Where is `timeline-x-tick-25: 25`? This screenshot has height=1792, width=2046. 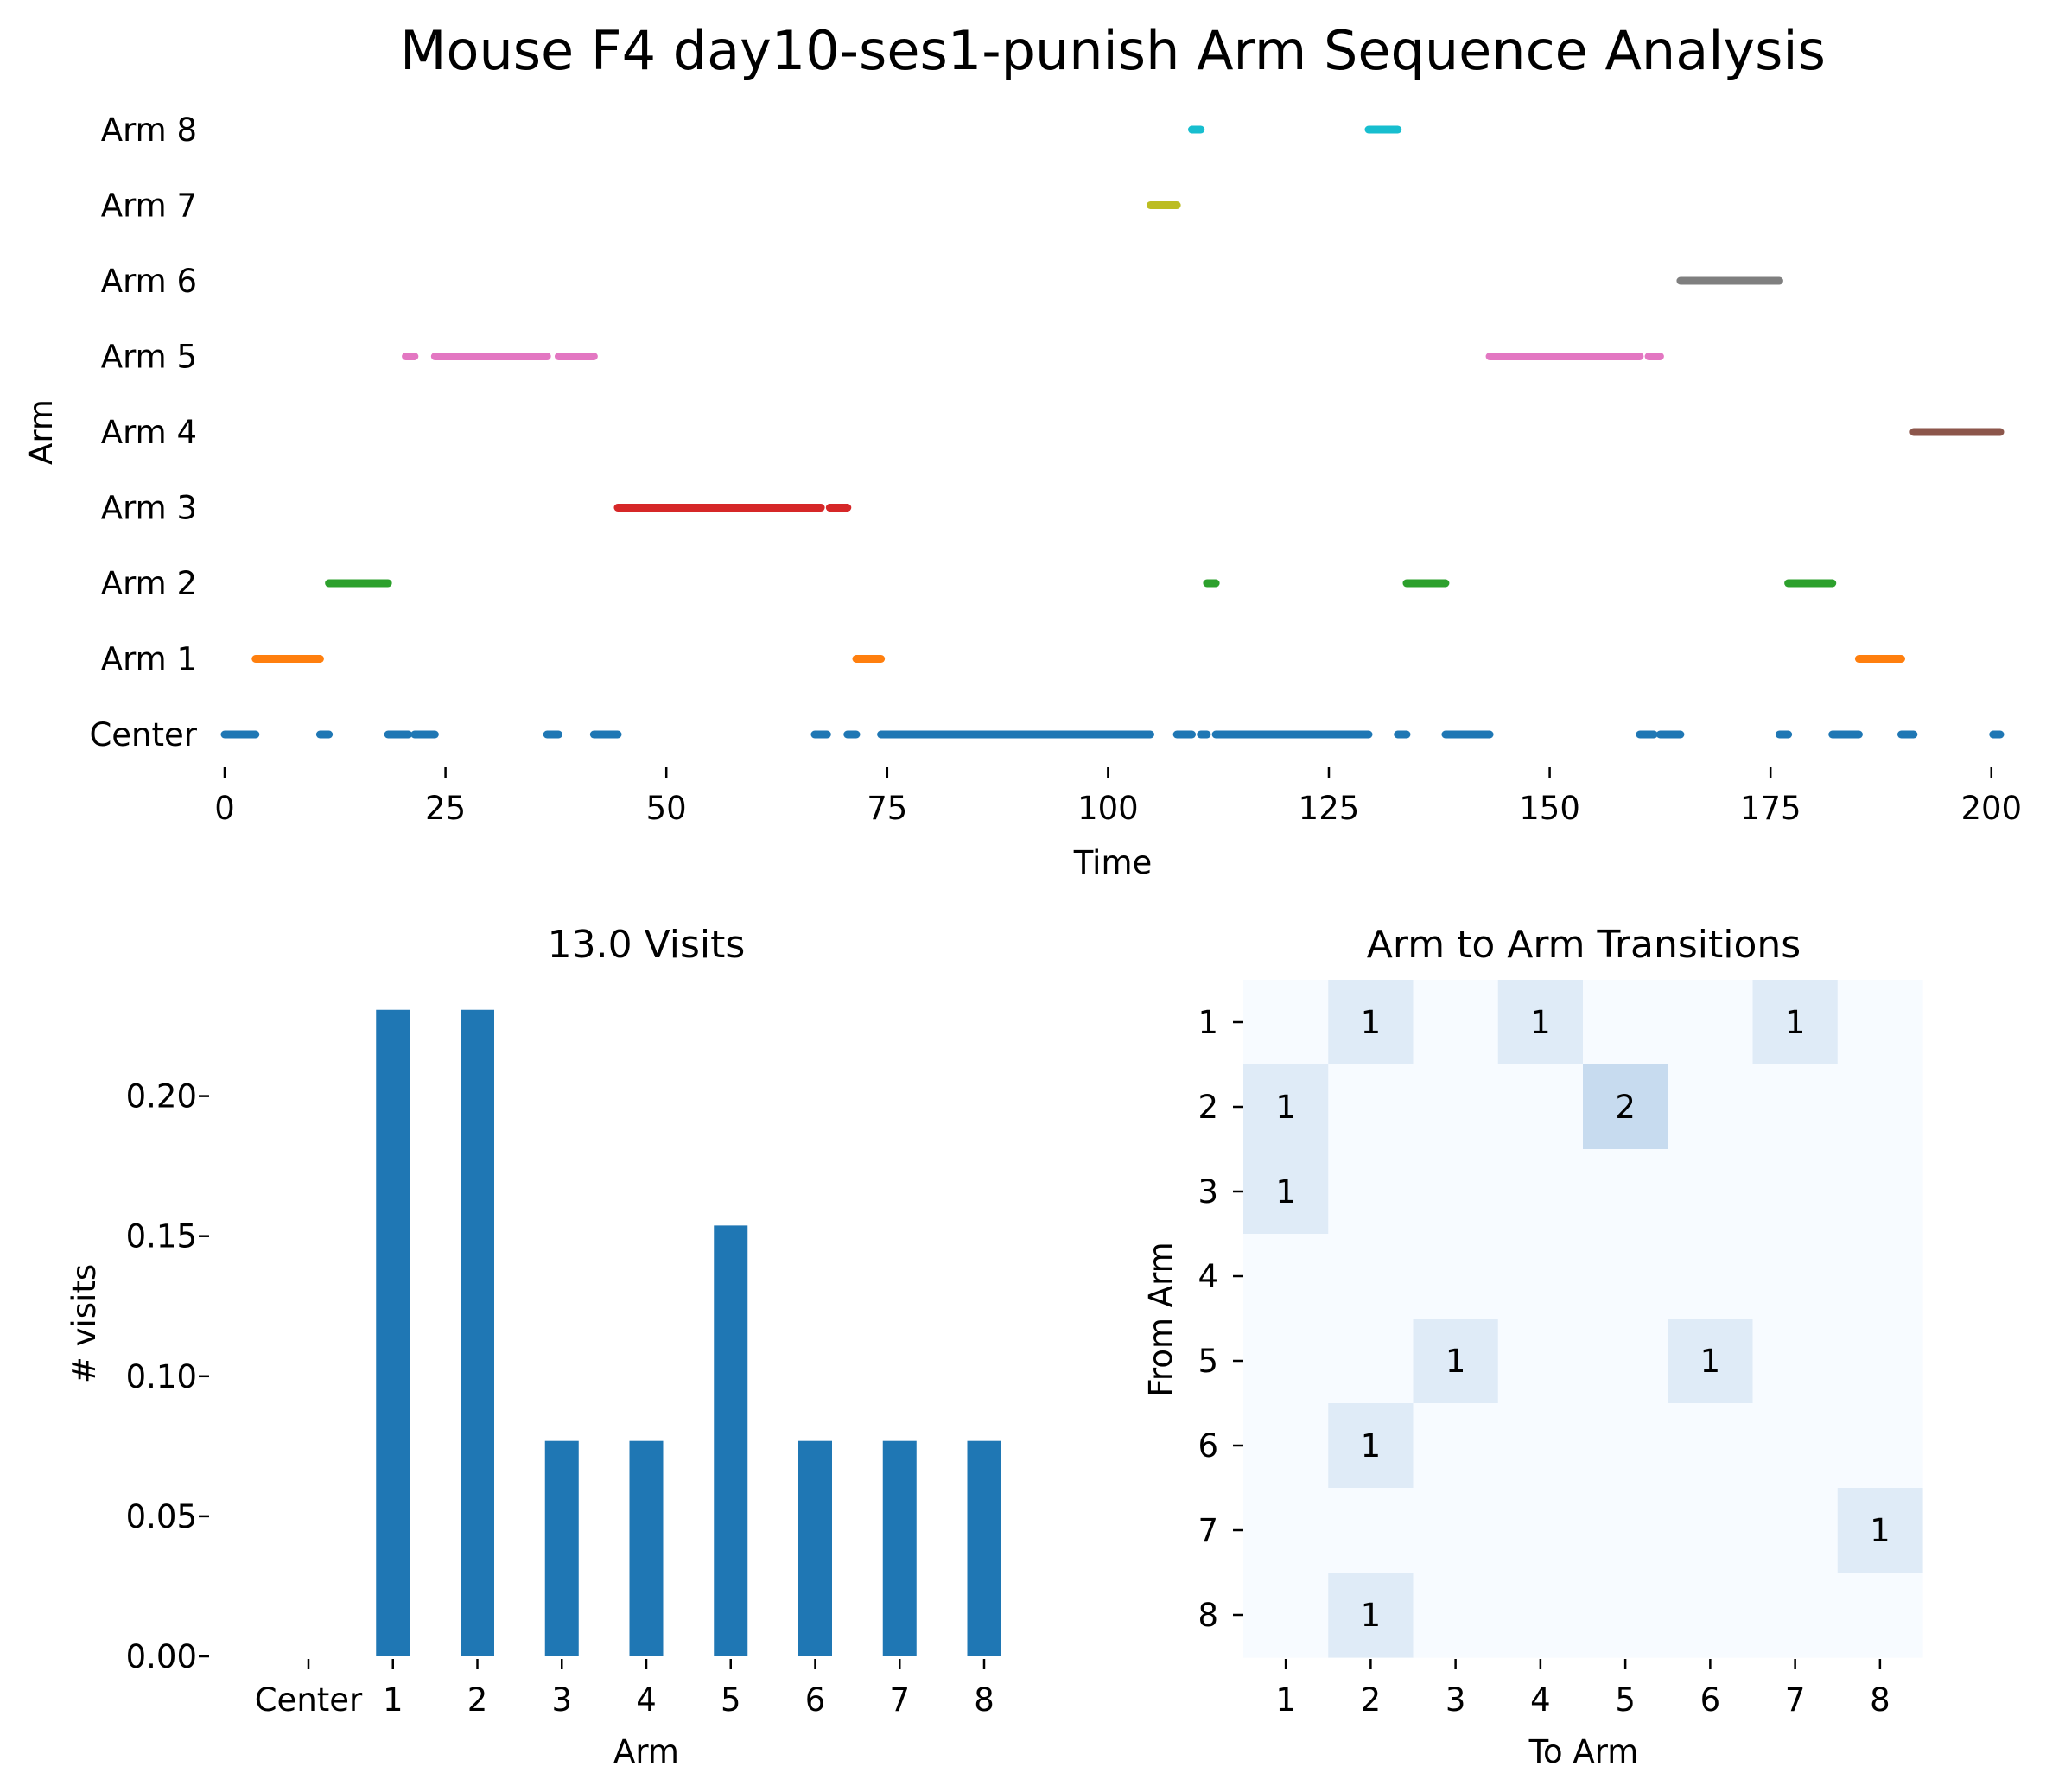
timeline-x-tick-25: 25 is located at coordinates (445, 808).